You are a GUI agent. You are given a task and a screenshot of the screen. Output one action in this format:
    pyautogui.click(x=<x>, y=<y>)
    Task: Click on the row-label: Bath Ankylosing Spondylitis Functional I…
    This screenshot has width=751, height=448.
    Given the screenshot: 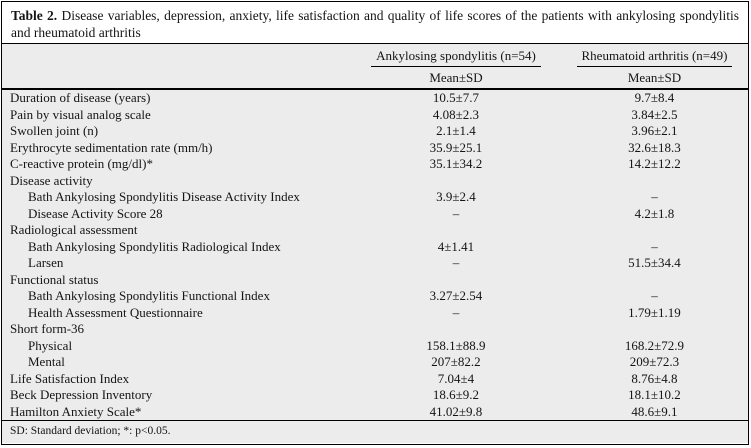 What is the action you would take?
    pyautogui.click(x=149, y=295)
    